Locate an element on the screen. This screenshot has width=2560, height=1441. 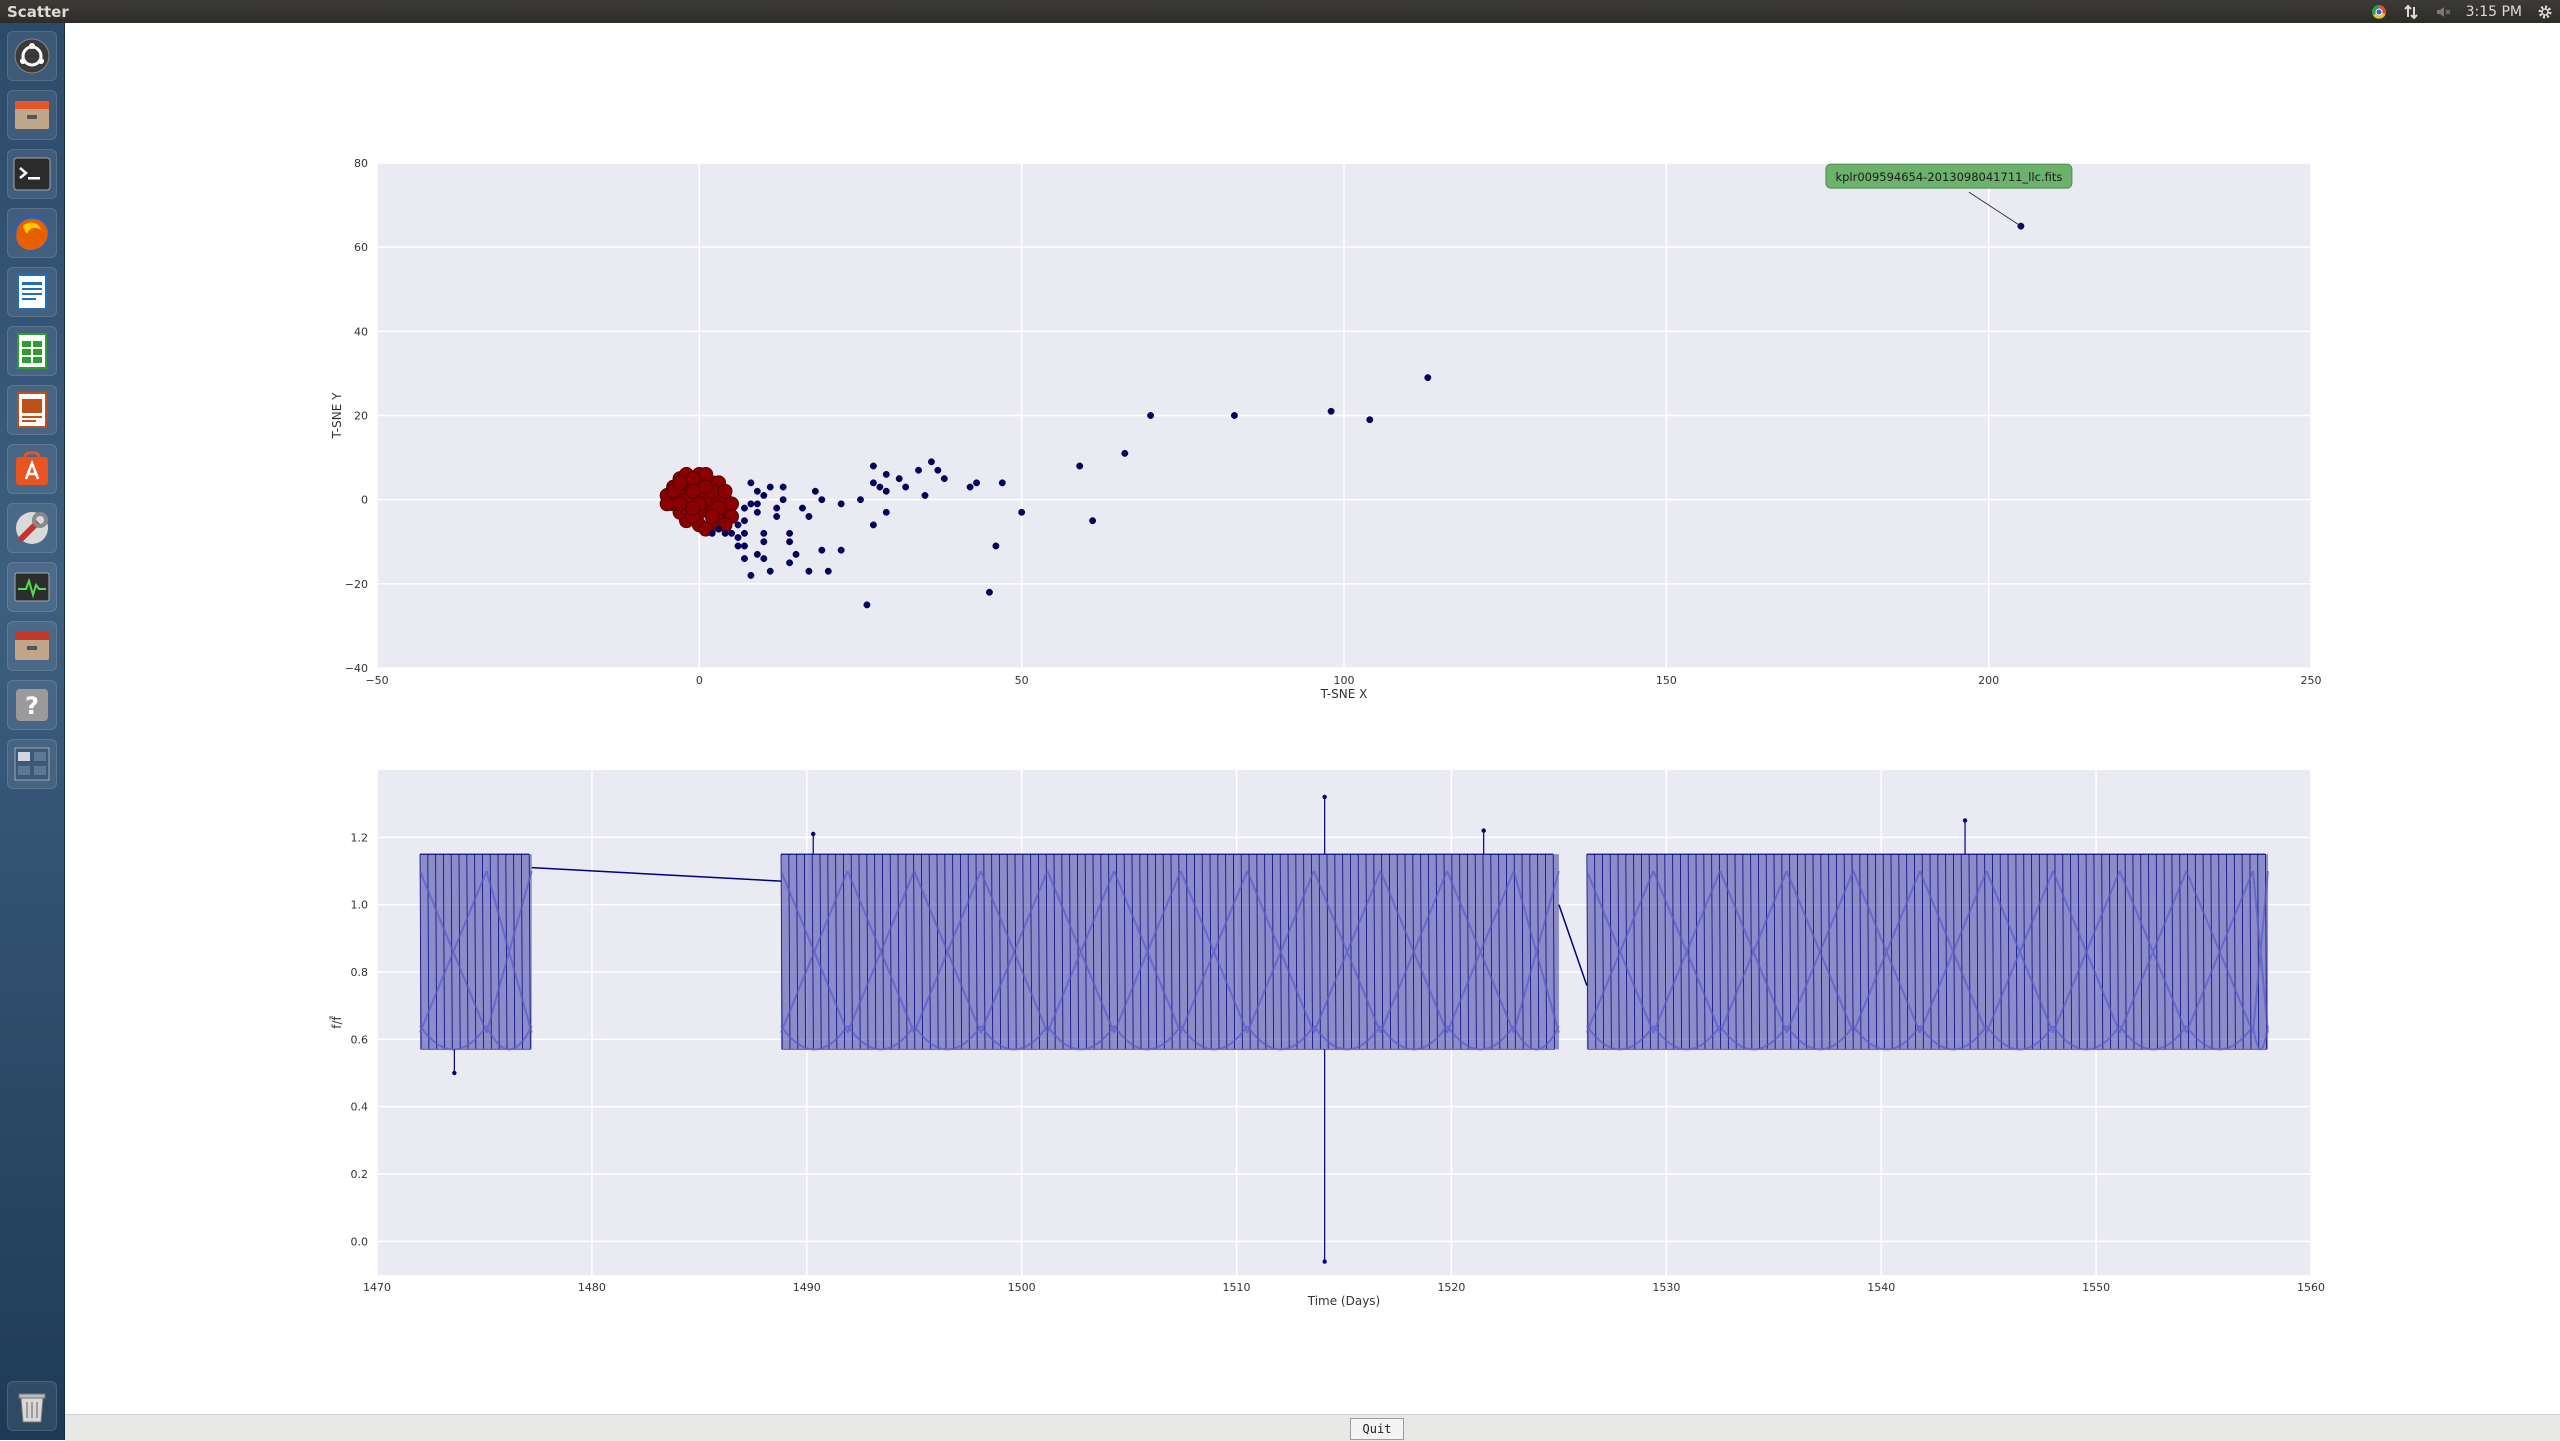
quit-button: Quit is located at coordinates (1377, 1429).